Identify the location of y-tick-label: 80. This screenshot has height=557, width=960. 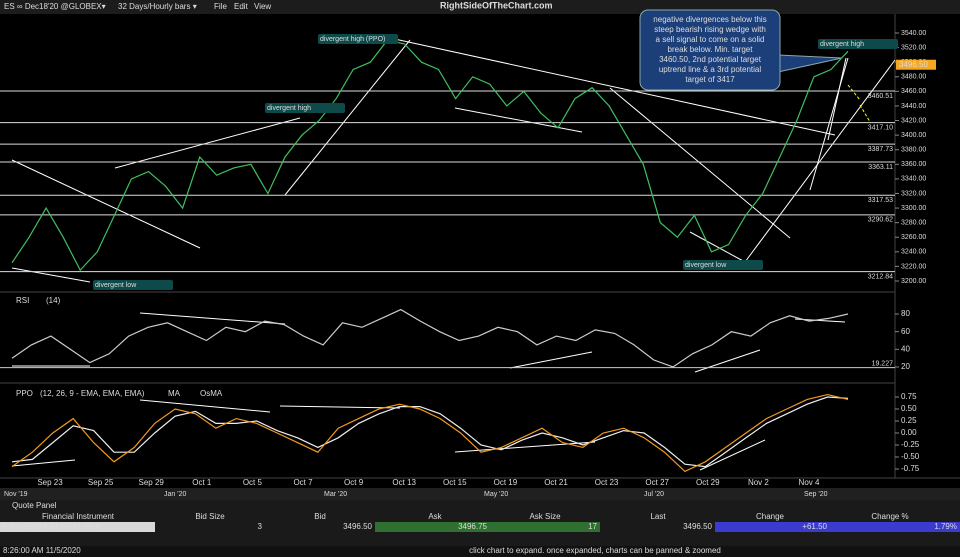
(905, 313).